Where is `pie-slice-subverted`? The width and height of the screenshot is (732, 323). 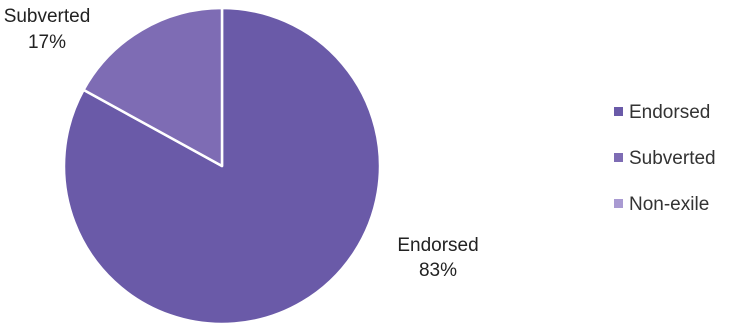 pie-slice-subverted is located at coordinates (153, 87).